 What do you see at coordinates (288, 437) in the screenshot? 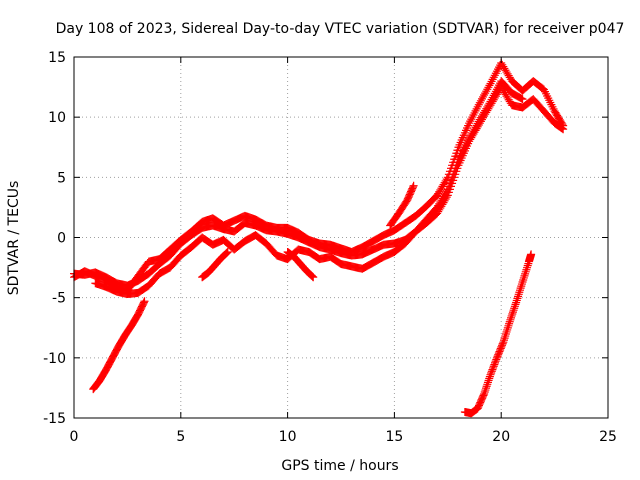
I see `x-tick-label: 10` at bounding box center [288, 437].